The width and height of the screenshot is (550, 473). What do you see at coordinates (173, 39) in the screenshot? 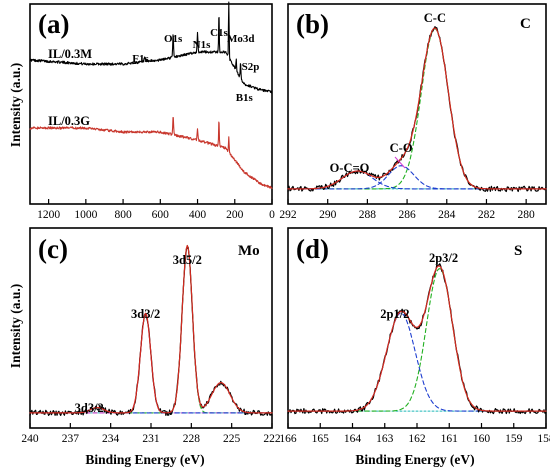
I see `peak-annotation-o1s: O1s` at bounding box center [173, 39].